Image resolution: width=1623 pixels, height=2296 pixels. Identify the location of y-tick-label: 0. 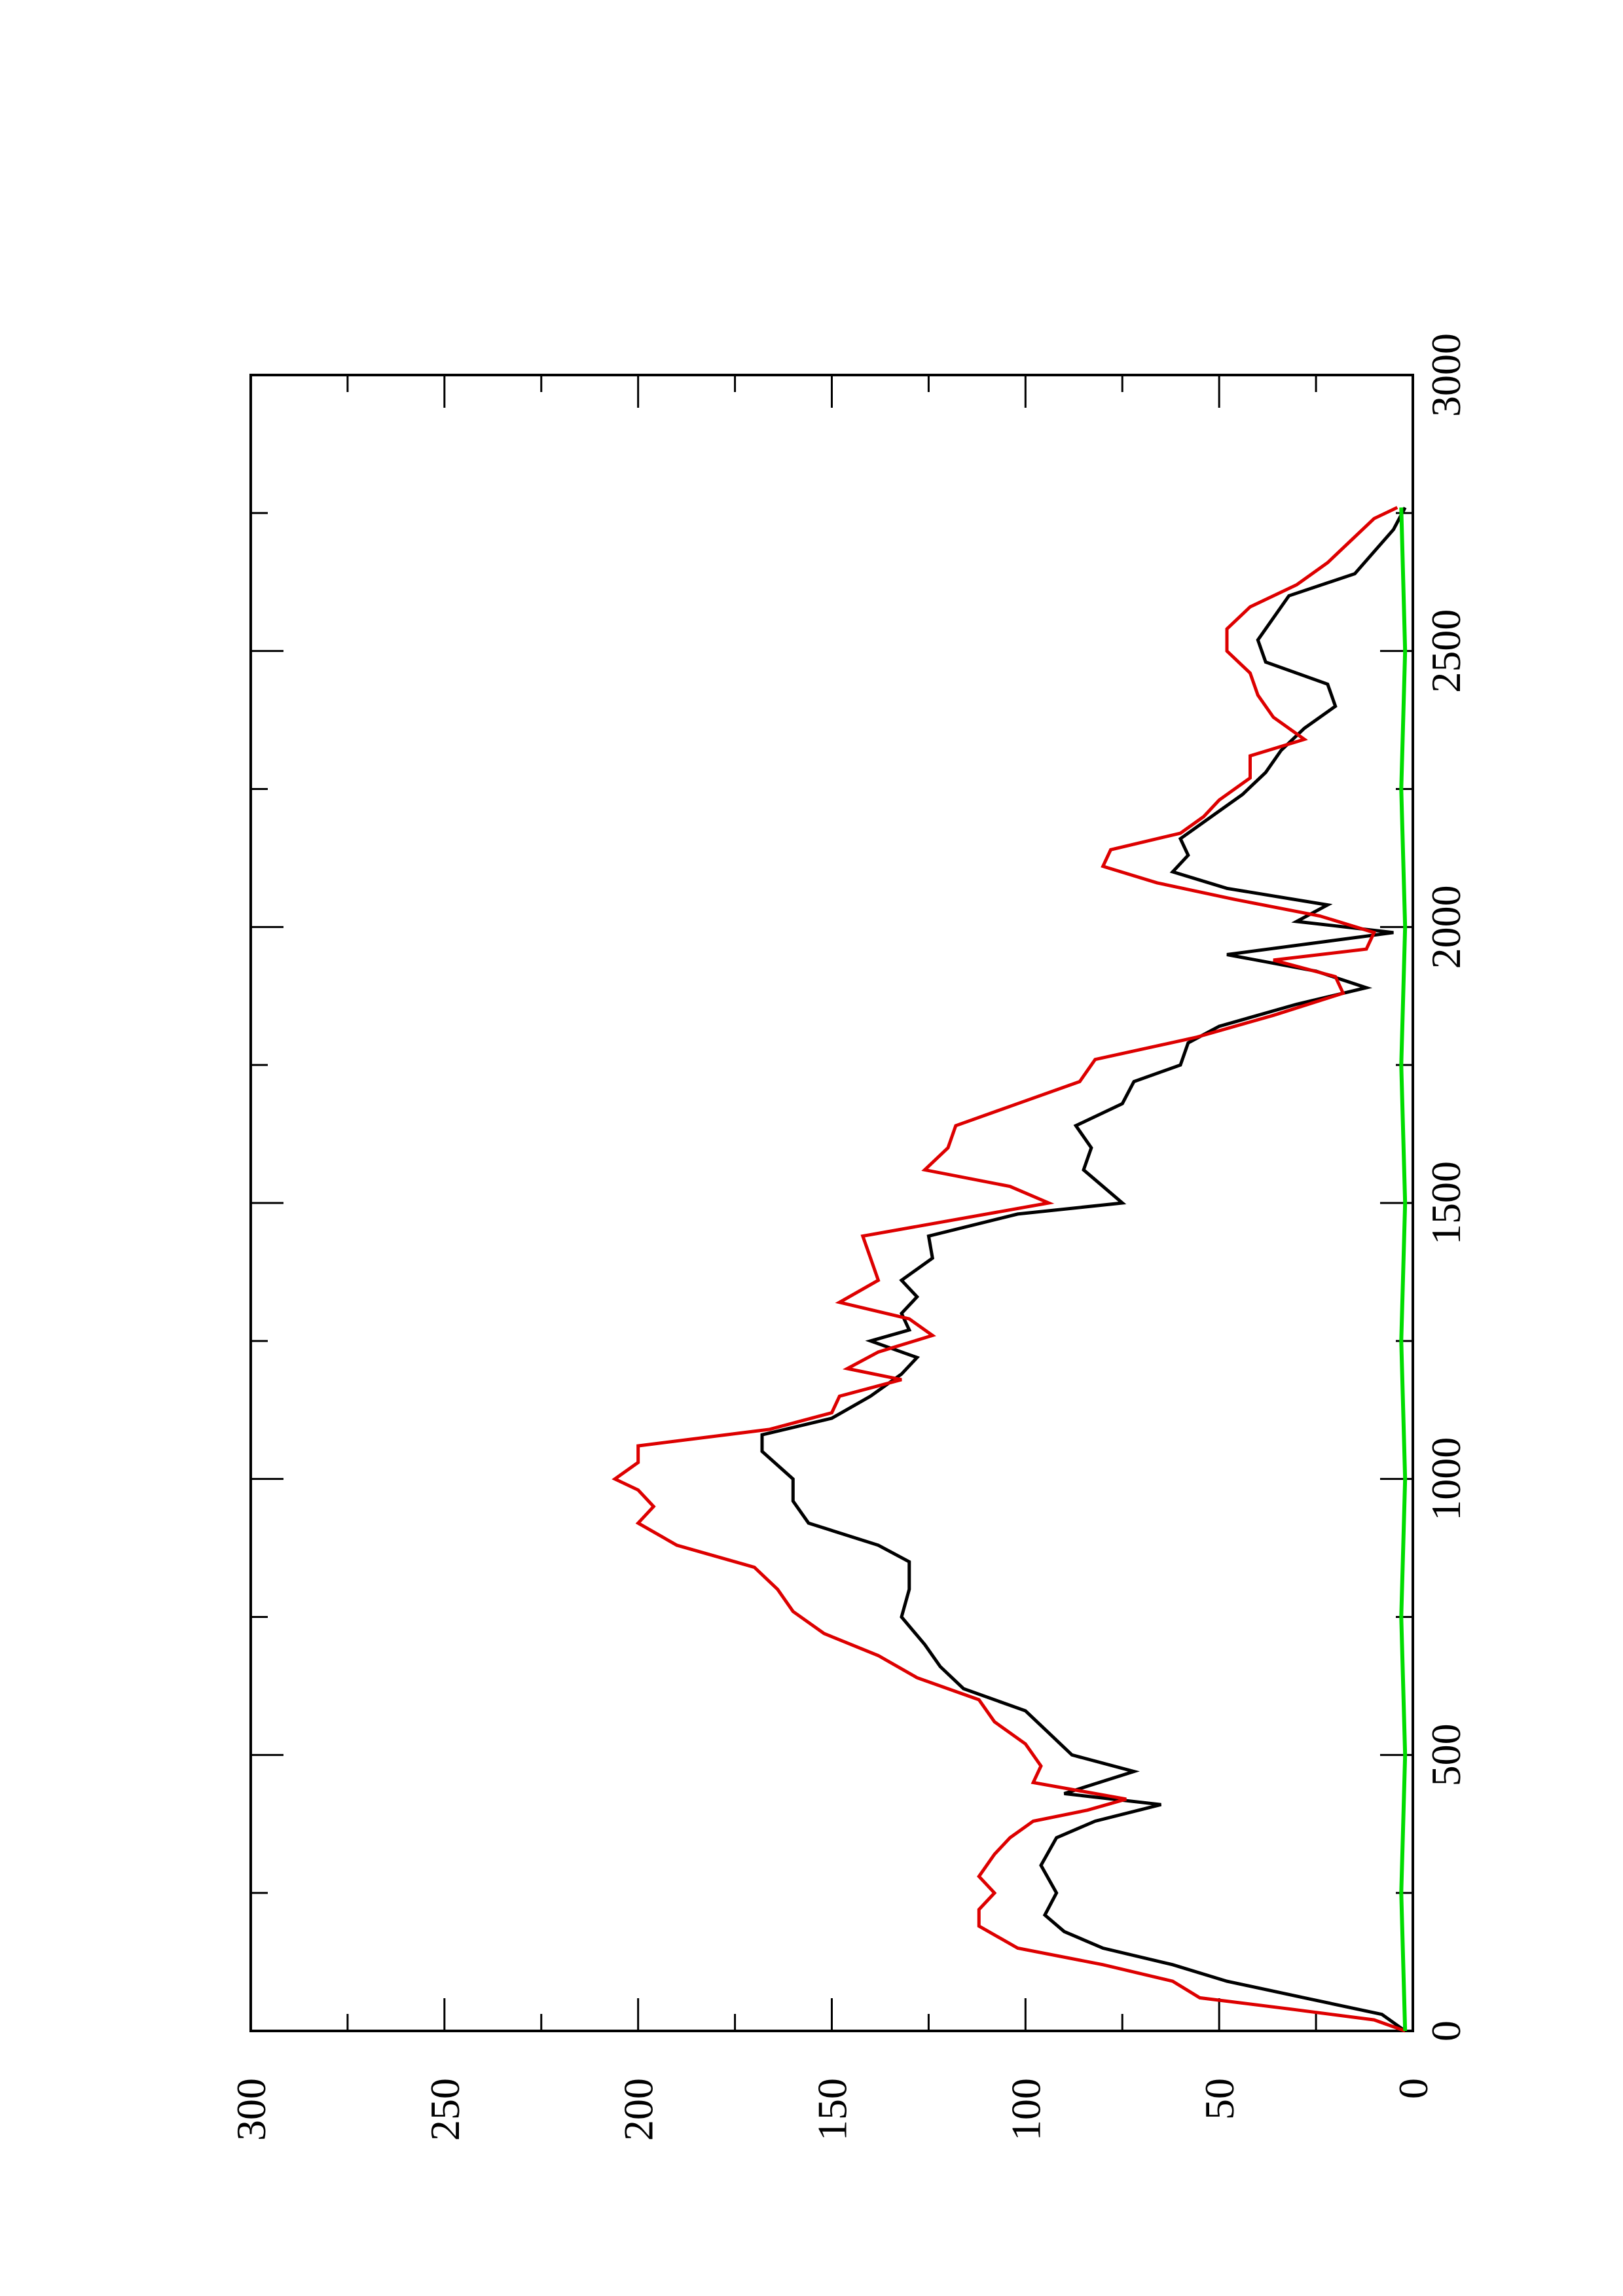
(1413, 2088).